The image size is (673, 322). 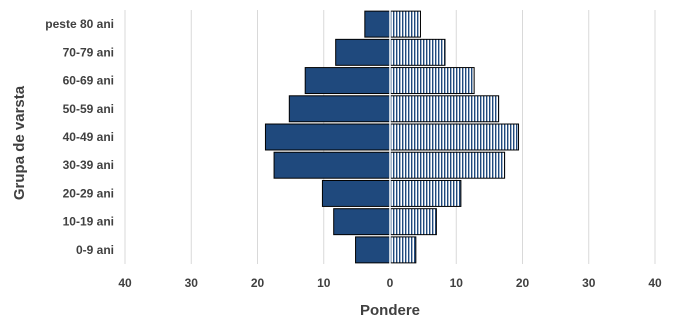 I want to click on x-tick-label: 0, so click(x=390, y=283).